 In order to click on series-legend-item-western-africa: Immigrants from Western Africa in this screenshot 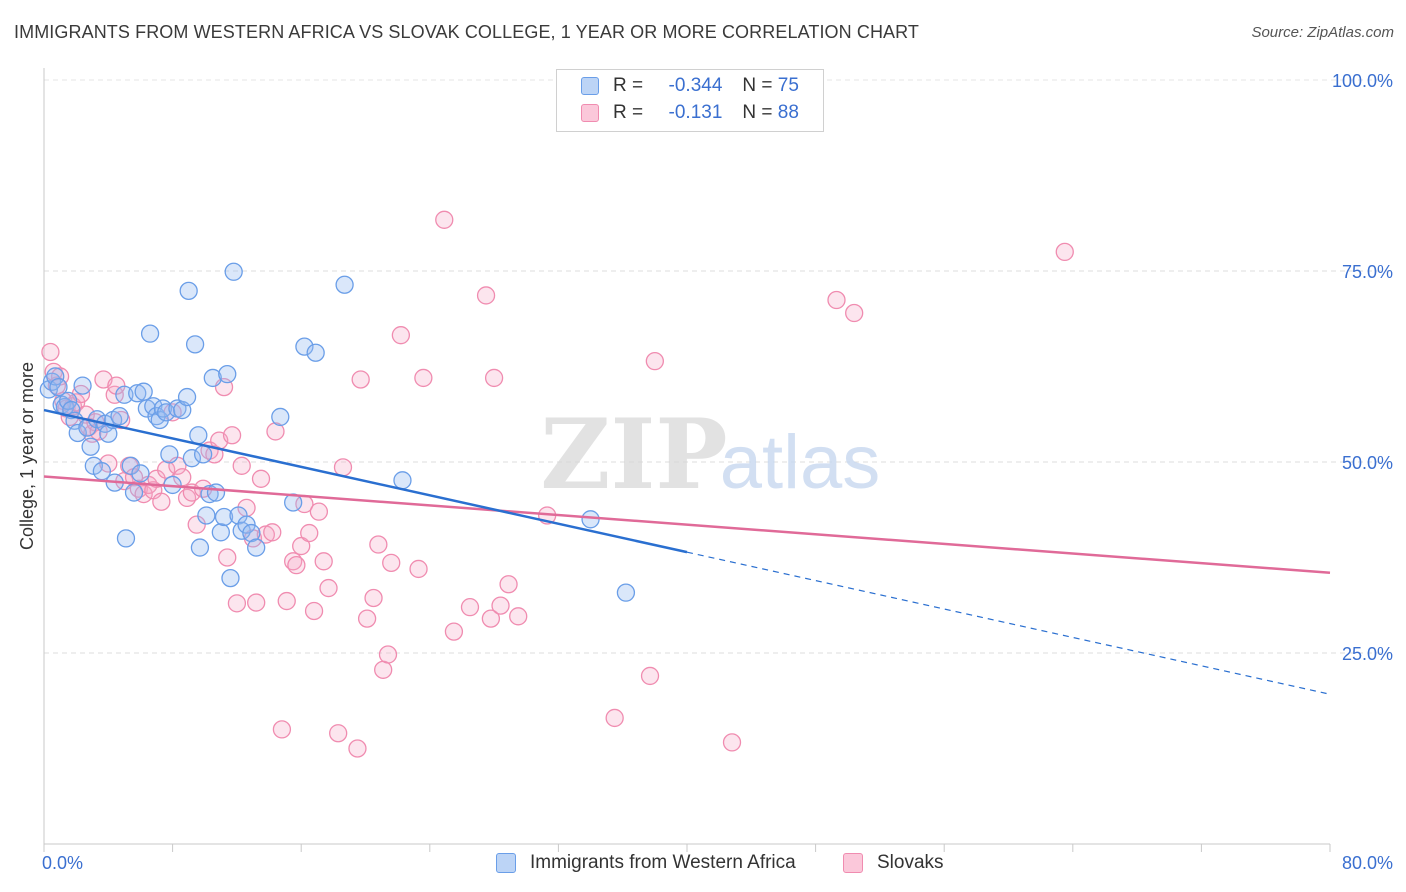, I will do `click(646, 863)`.